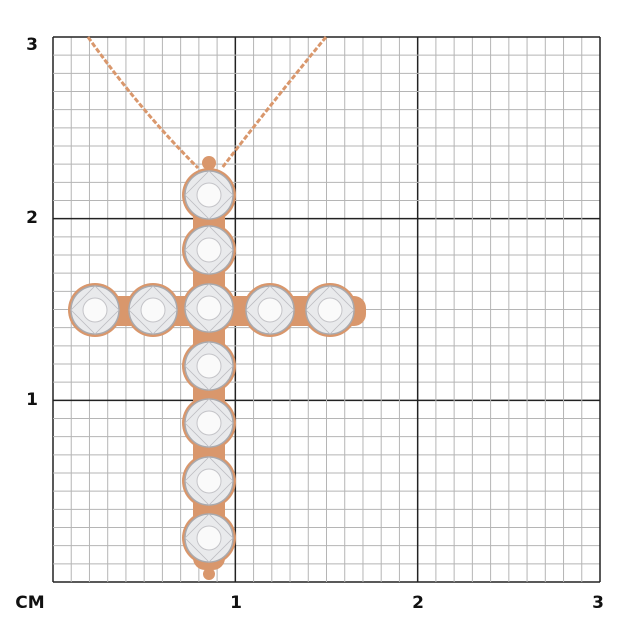 The width and height of the screenshot is (640, 640). I want to click on y-tick-3: 3, so click(32, 45).